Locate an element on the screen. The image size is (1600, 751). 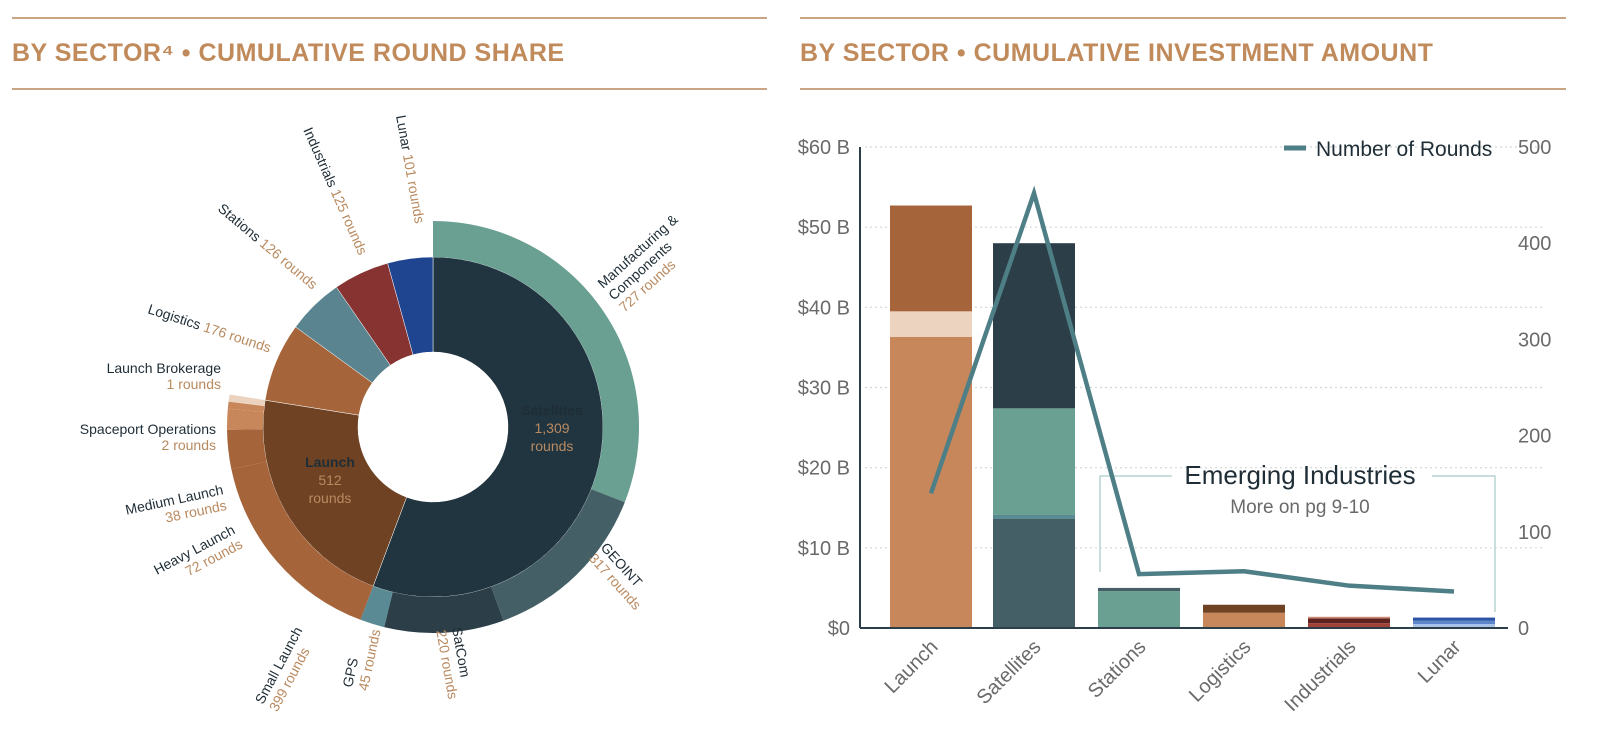
annotation-bracket is located at coordinates (1297, 543).